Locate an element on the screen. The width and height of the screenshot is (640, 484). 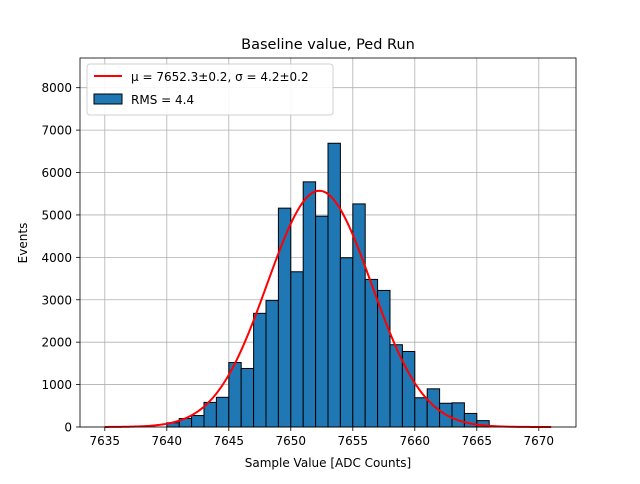
y-tick-label: 2000 is located at coordinates (56, 343).